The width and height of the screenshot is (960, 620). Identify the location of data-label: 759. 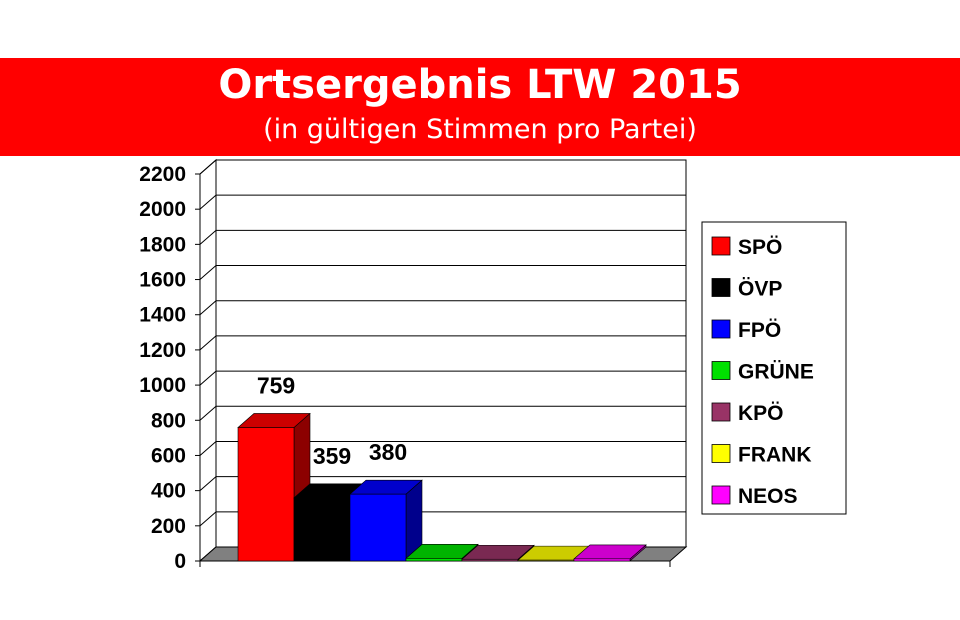
(276, 385).